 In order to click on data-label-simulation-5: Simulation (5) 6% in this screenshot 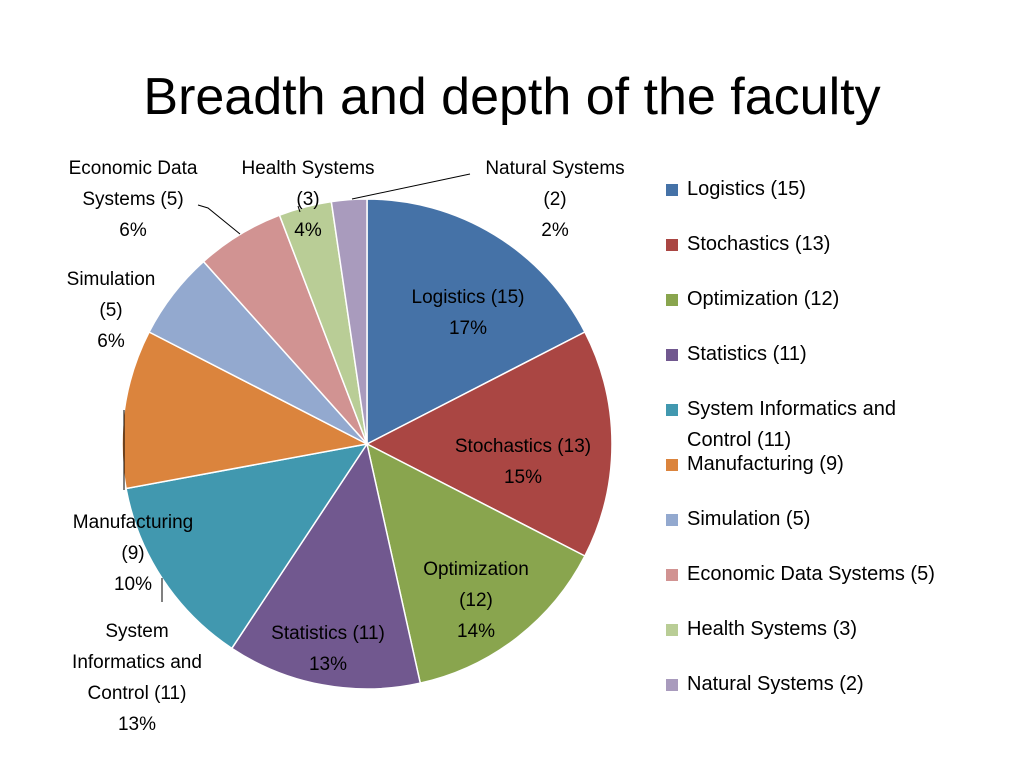, I will do `click(111, 310)`.